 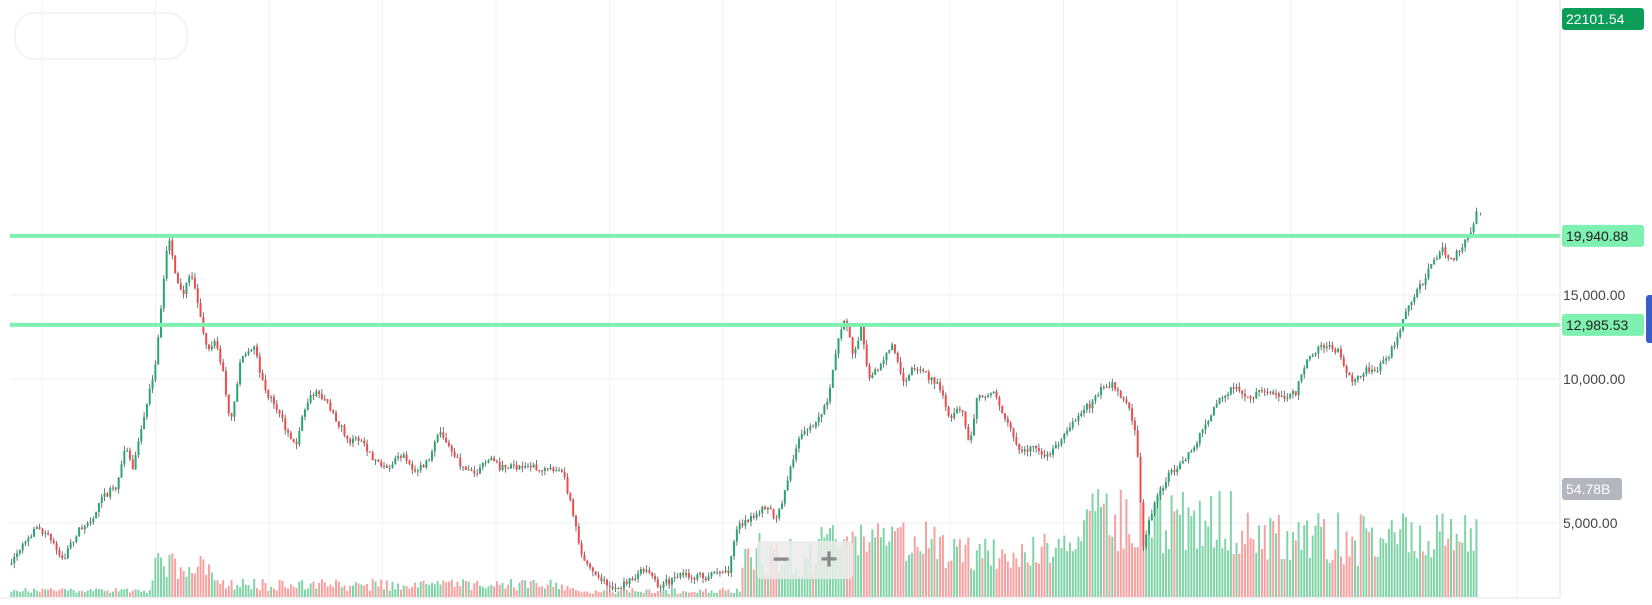 I want to click on last-price-bg, so click(x=1603, y=19).